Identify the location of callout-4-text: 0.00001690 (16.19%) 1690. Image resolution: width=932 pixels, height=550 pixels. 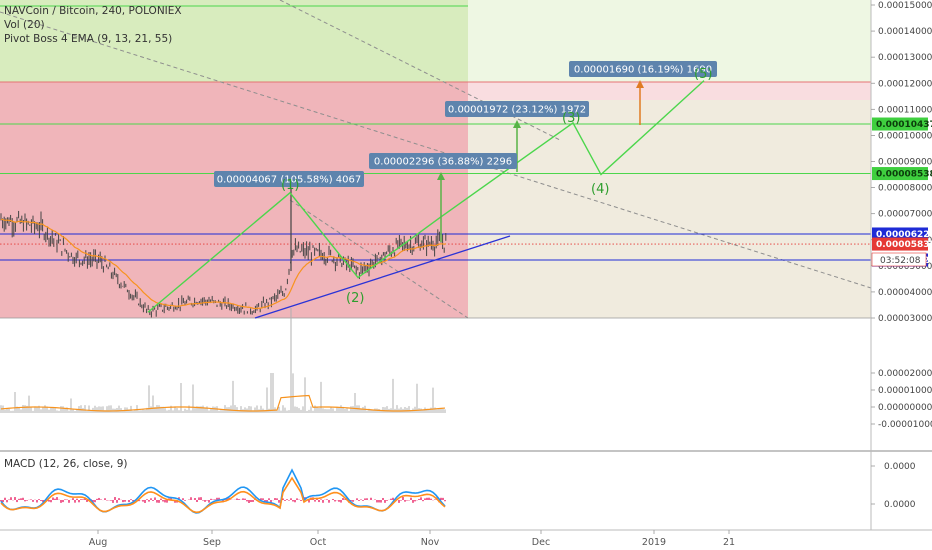
(643, 70).